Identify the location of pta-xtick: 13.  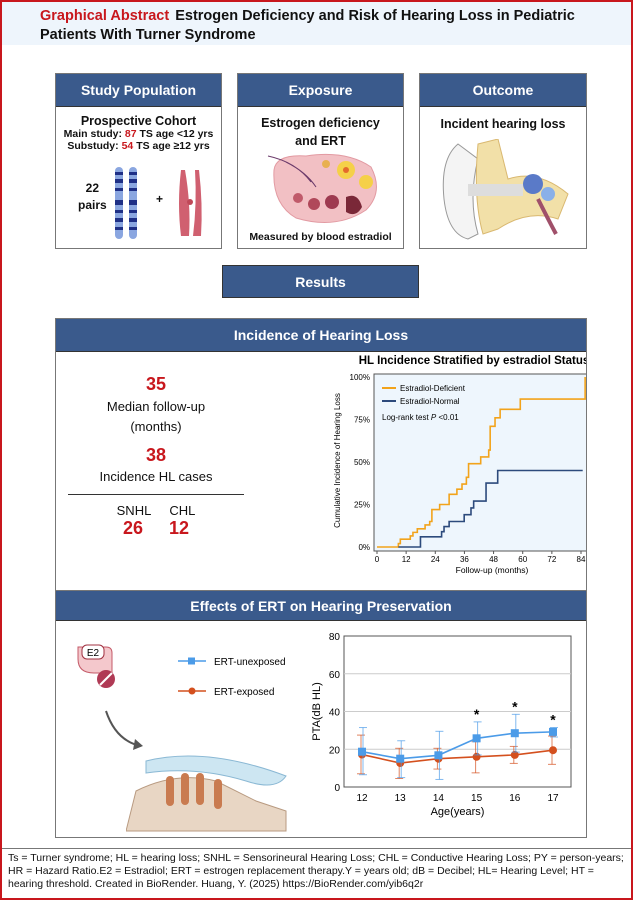
(401, 798).